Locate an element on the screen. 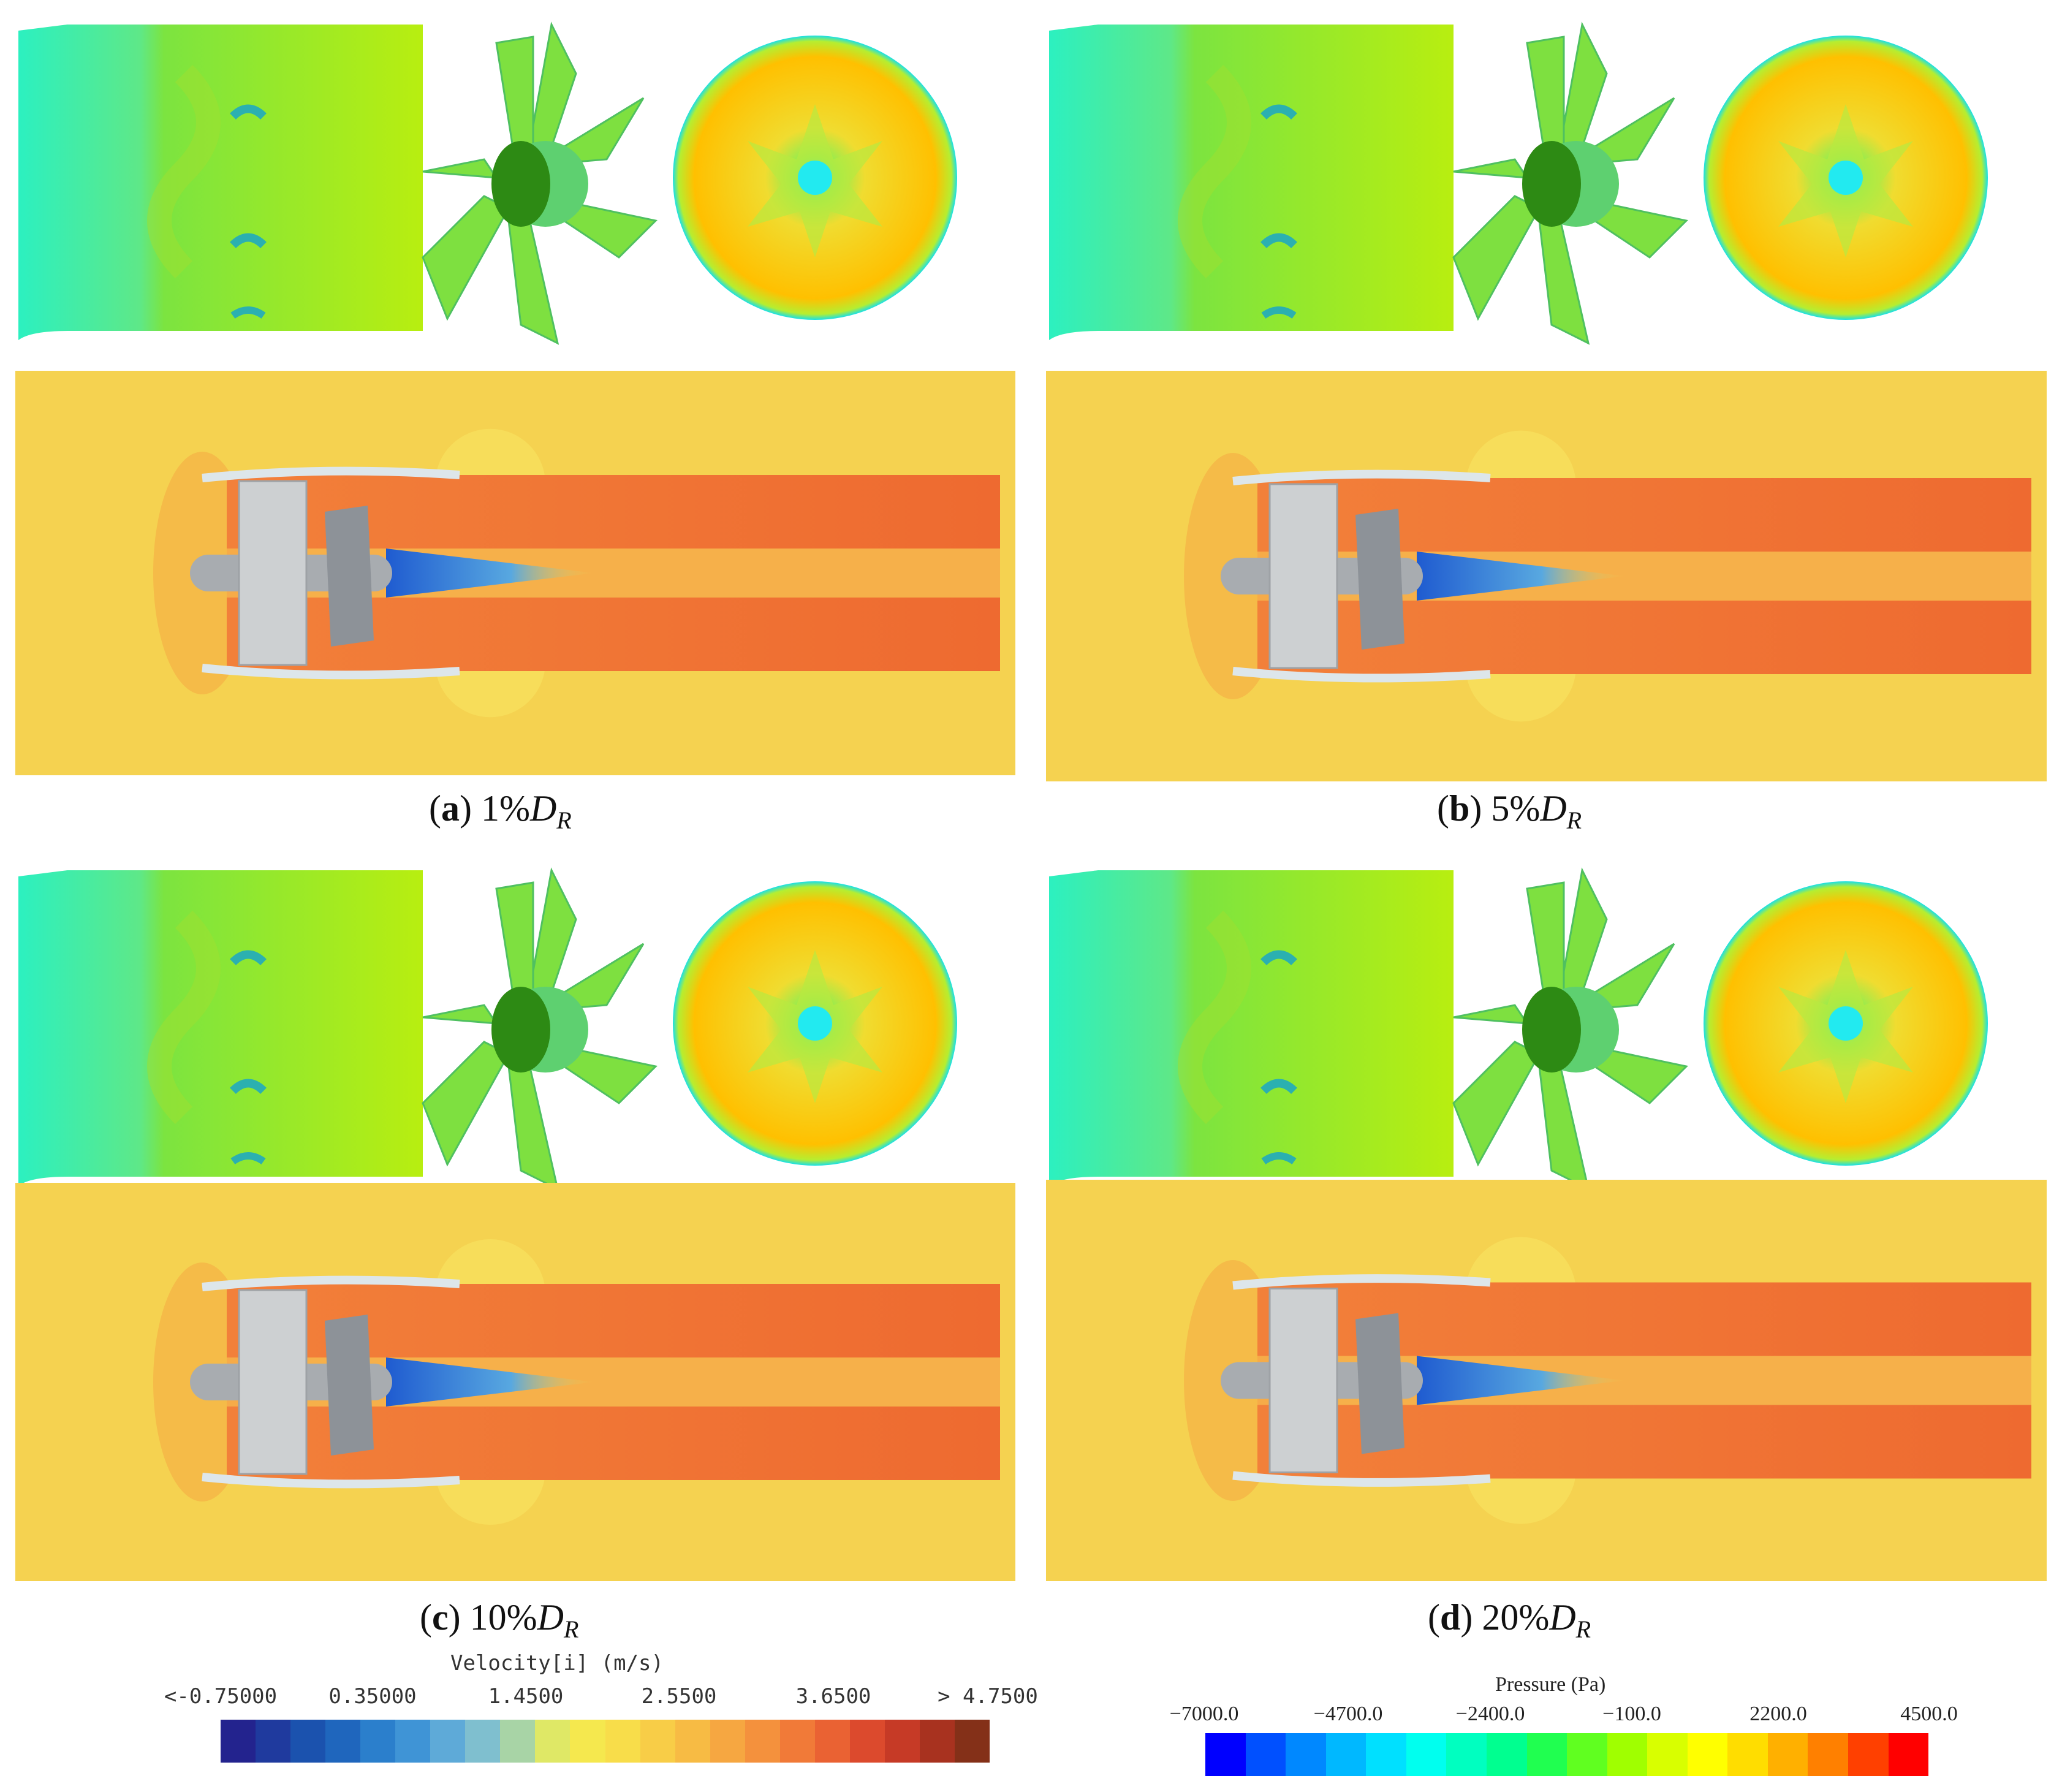 The height and width of the screenshot is (1792, 2062). velocity-tick: 2.5500 is located at coordinates (679, 1696).